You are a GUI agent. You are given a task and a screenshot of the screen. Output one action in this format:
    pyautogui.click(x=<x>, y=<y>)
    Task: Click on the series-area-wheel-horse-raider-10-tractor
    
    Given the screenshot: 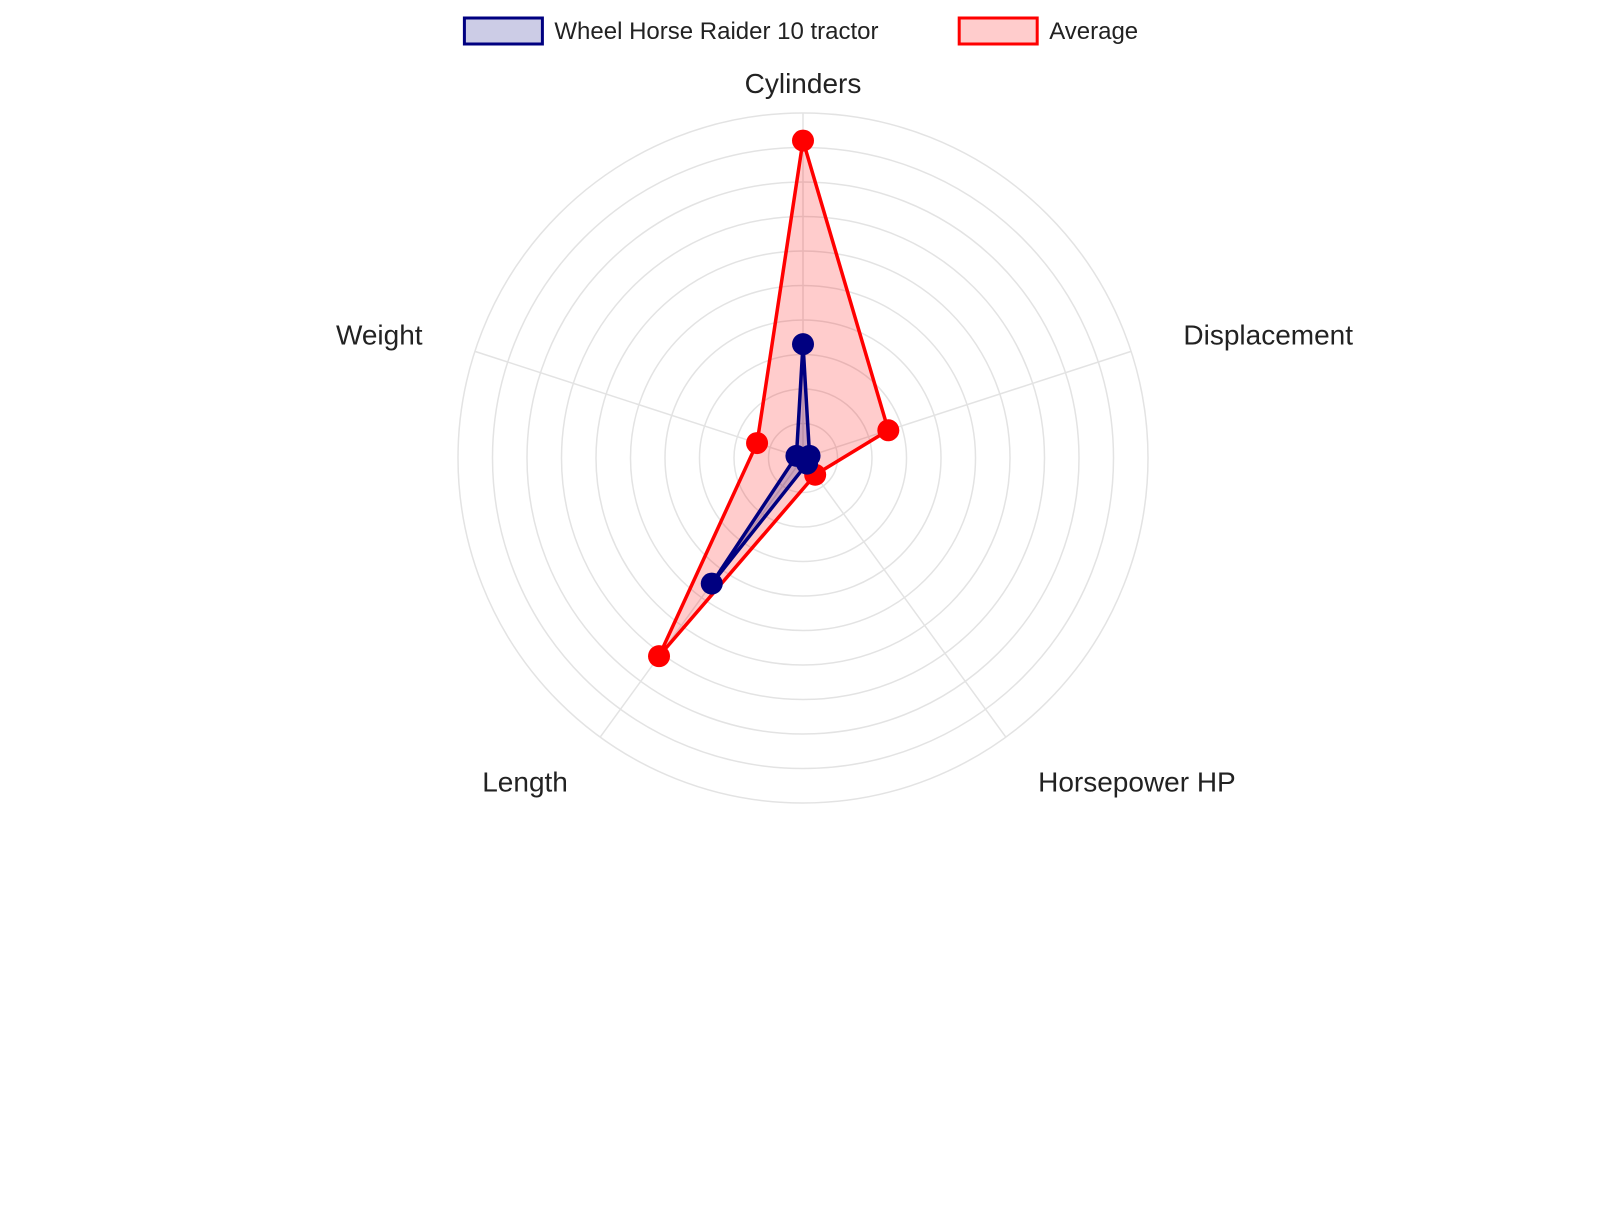 What is the action you would take?
    pyautogui.click(x=761, y=464)
    